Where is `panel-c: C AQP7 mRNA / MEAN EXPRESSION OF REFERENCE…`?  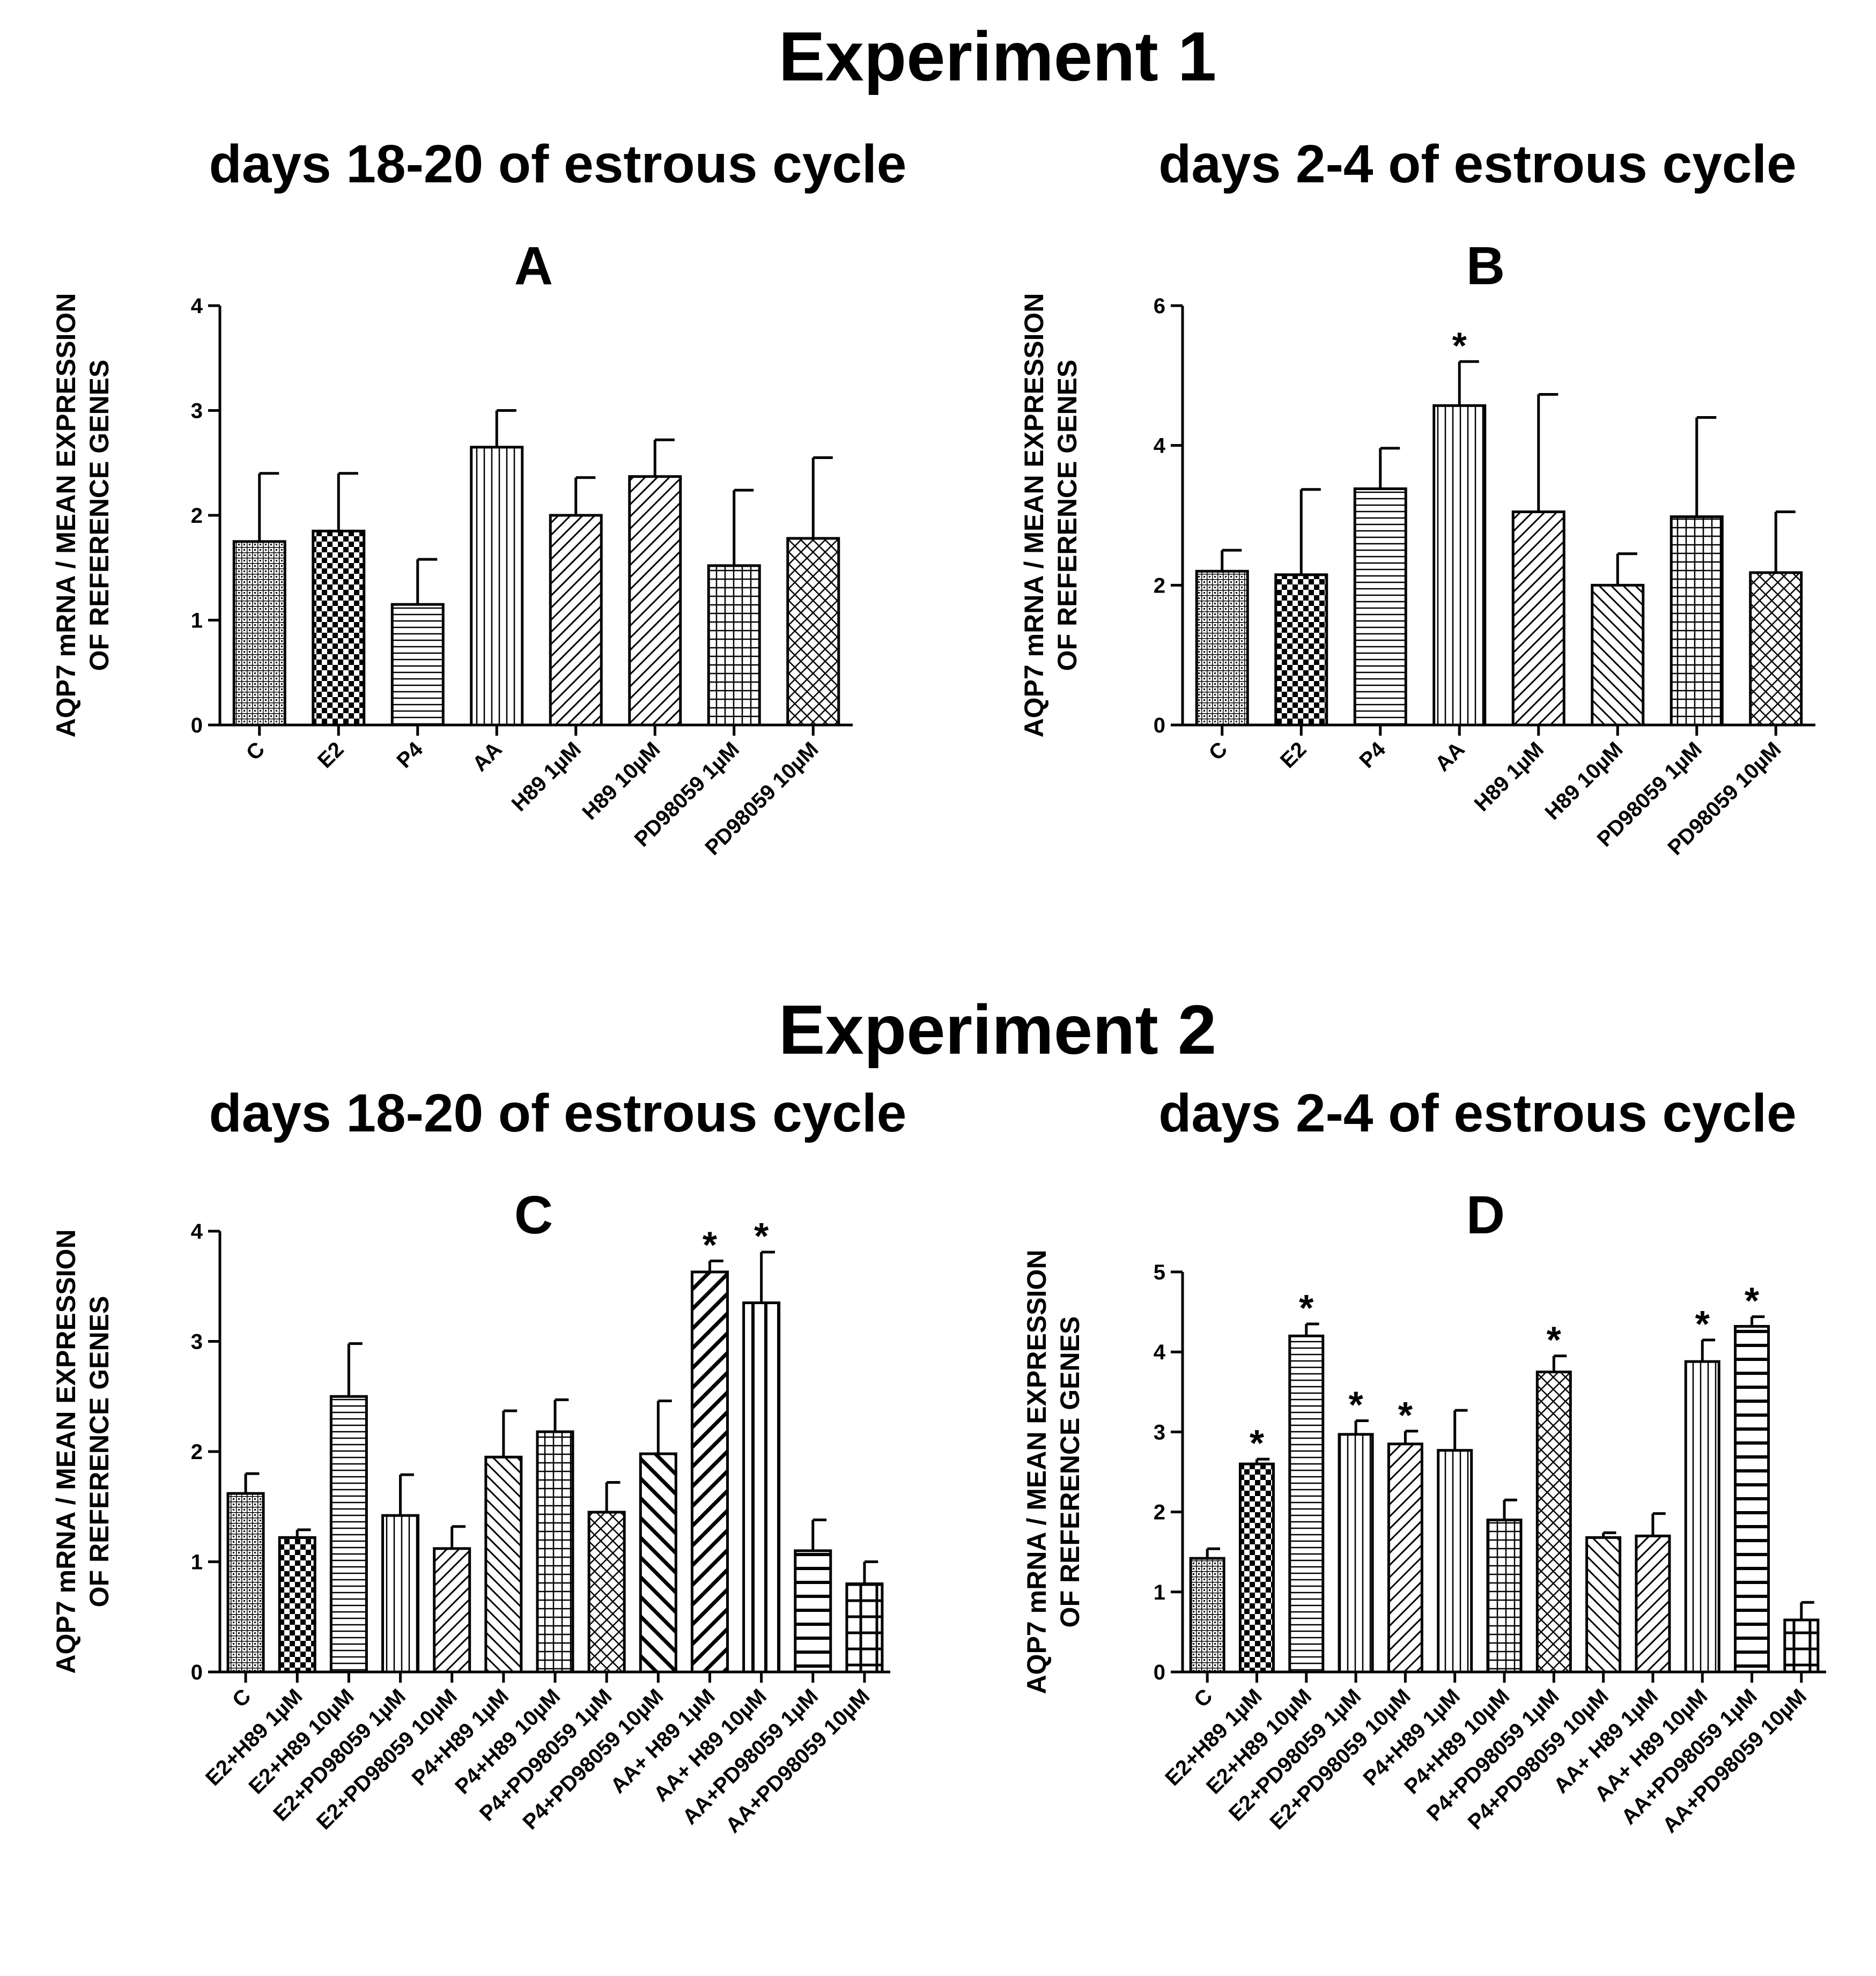
panel-c: C AQP7 mRNA / MEAN EXPRESSION OF REFERENCE… is located at coordinates (470, 1512).